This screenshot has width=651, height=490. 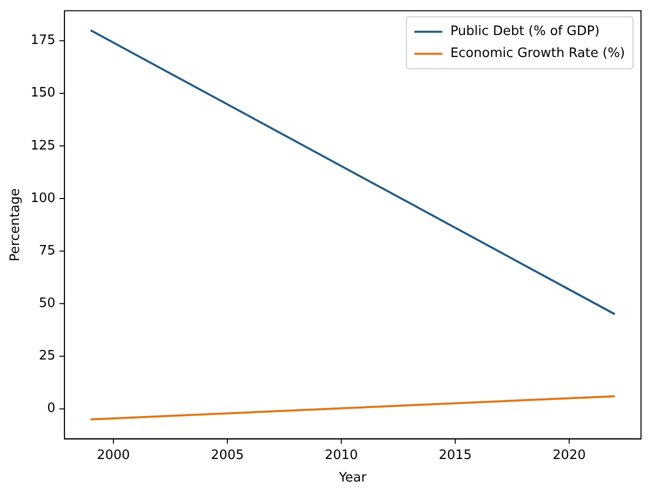 I want to click on y-tick-label: 0, so click(x=51, y=408).